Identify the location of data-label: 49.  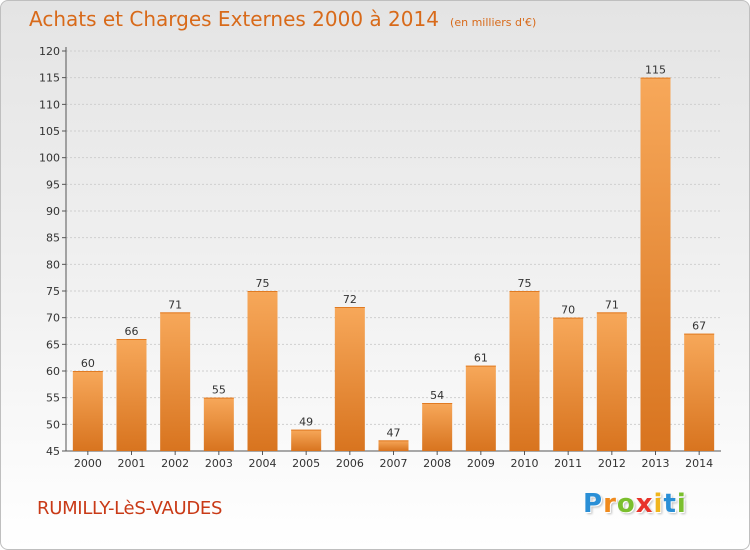
(306, 422).